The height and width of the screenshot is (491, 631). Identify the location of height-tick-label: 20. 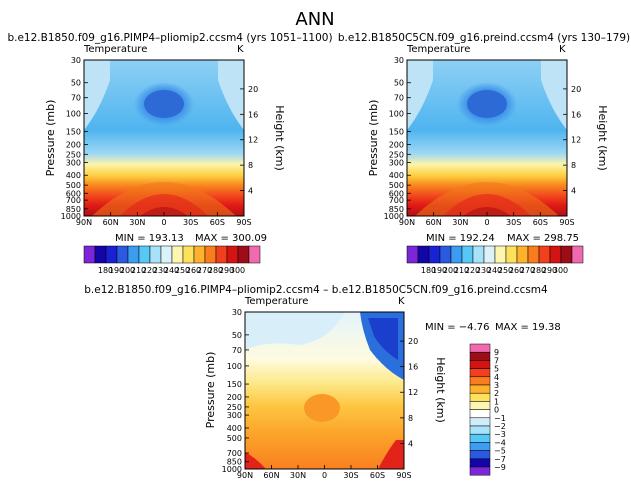
(253, 89).